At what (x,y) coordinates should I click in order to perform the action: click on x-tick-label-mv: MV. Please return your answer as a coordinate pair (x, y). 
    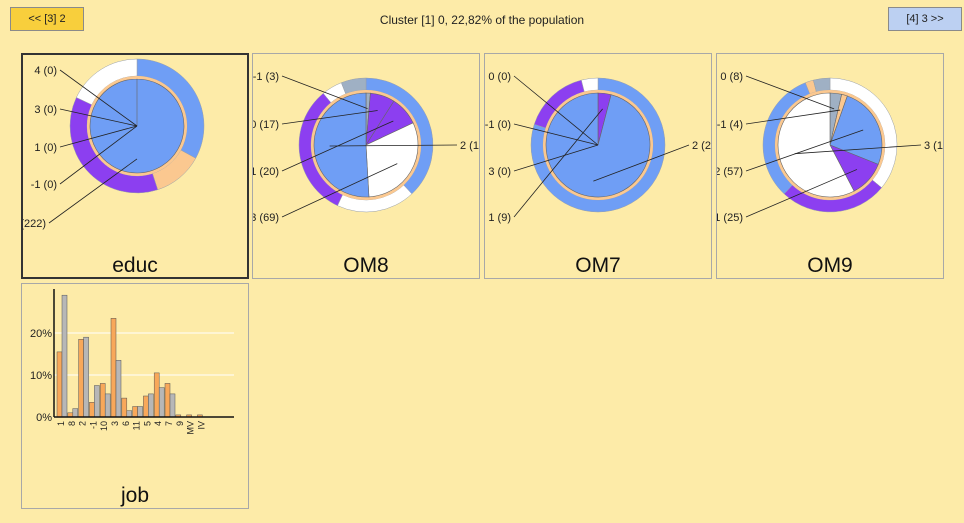
    Looking at the image, I should click on (191, 428).